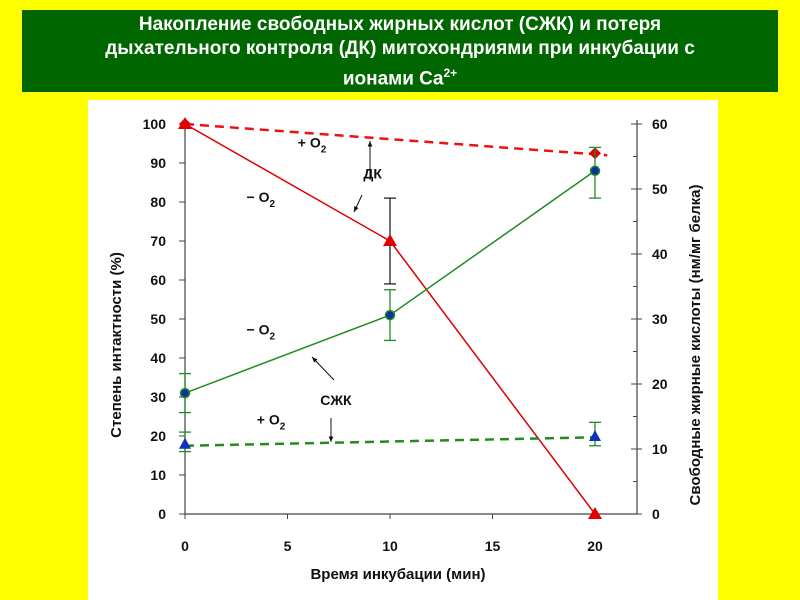 The image size is (800, 600). I want to click on x-axis-label: Время инкубации (мин), so click(397, 574).